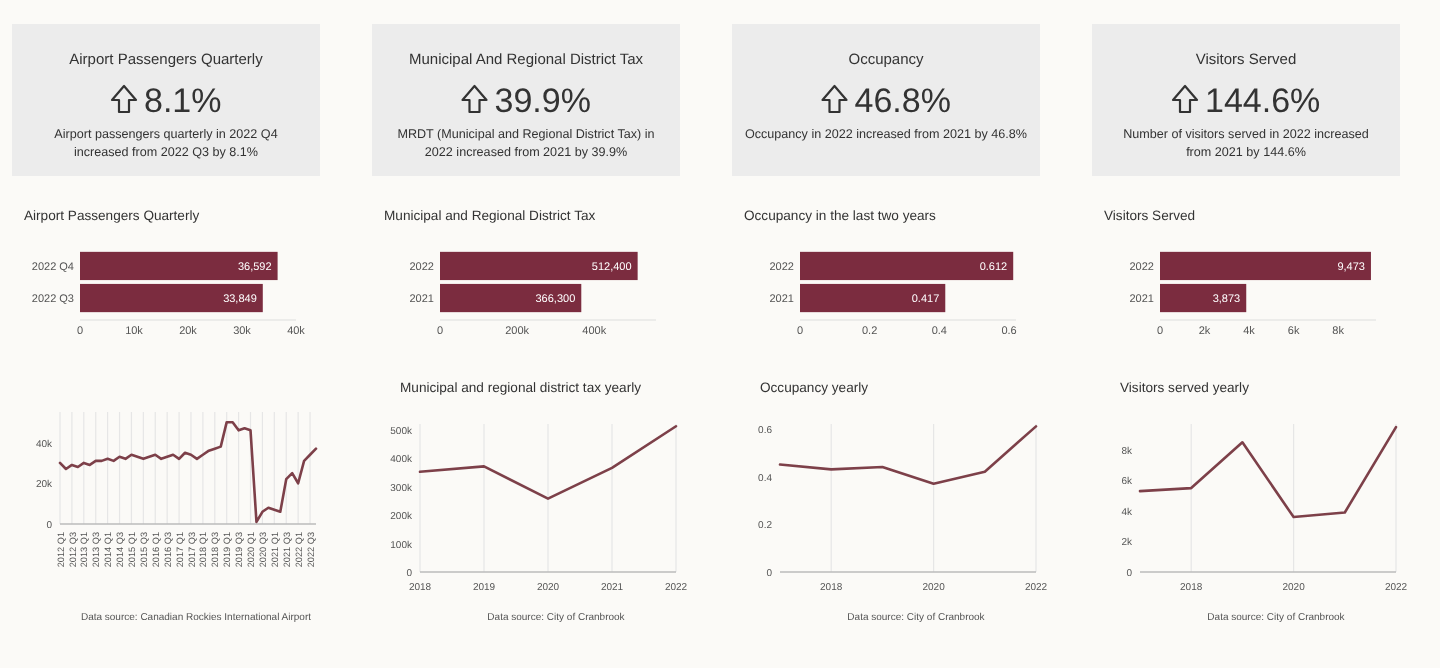  What do you see at coordinates (902, 101) in the screenshot?
I see `text: 46.8%` at bounding box center [902, 101].